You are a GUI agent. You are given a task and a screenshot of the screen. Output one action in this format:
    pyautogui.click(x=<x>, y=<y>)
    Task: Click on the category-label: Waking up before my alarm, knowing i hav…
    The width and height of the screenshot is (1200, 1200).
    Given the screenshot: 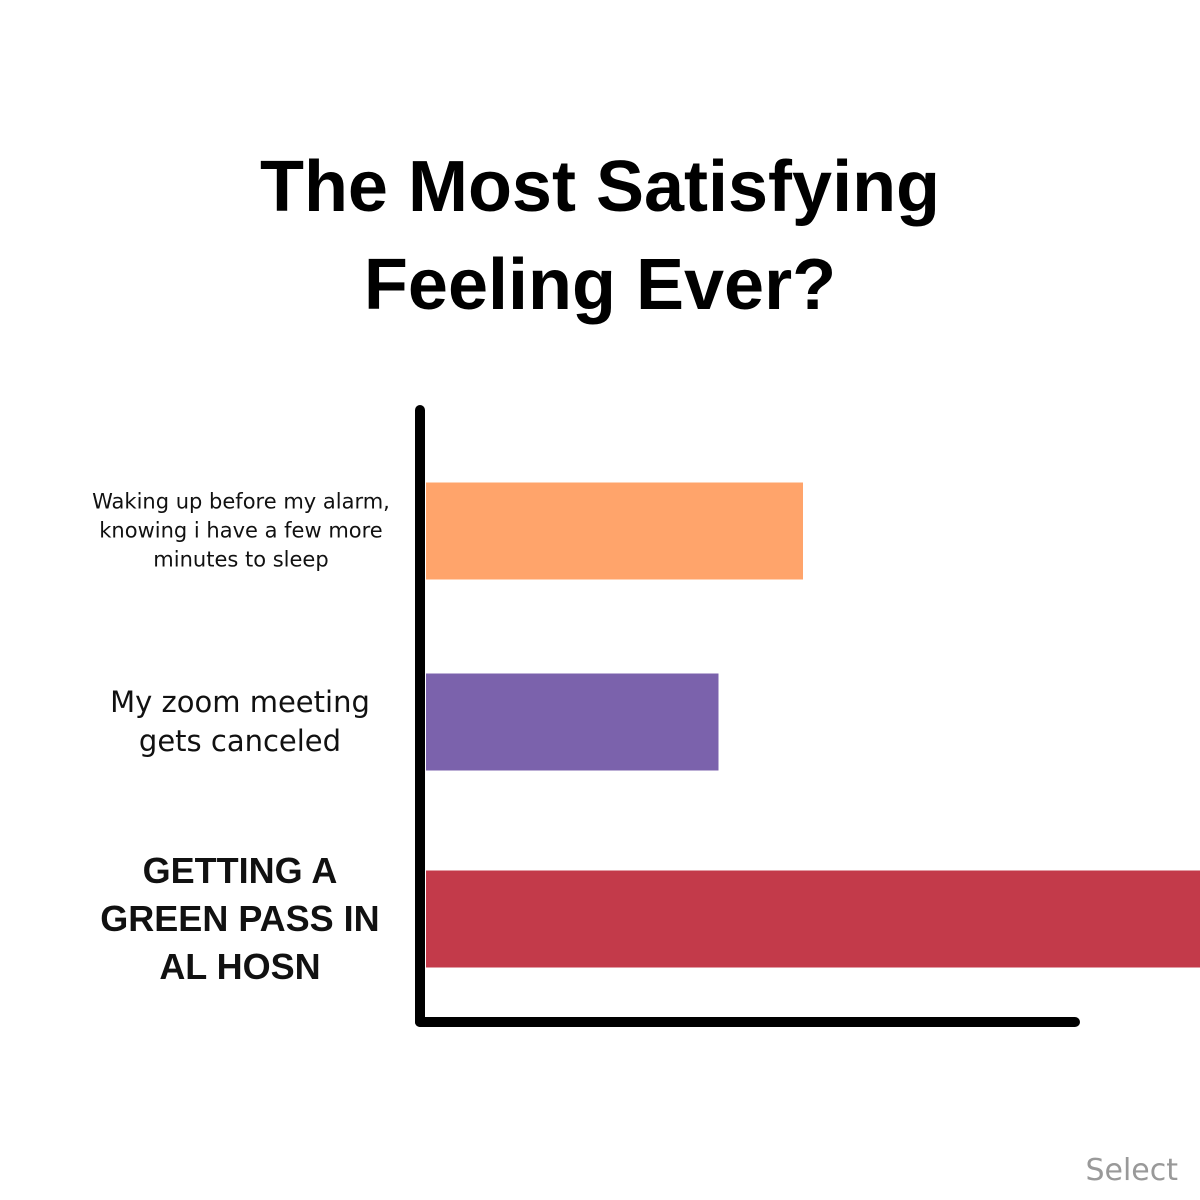 What is the action you would take?
    pyautogui.click(x=241, y=530)
    